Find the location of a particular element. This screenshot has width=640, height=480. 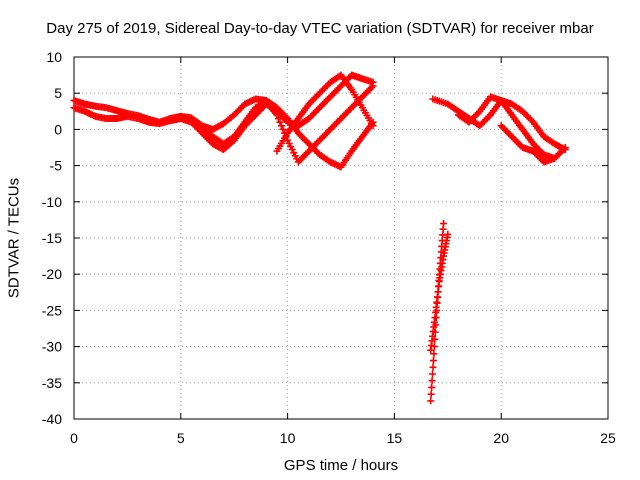

x-tick-label: 5 is located at coordinates (181, 438).